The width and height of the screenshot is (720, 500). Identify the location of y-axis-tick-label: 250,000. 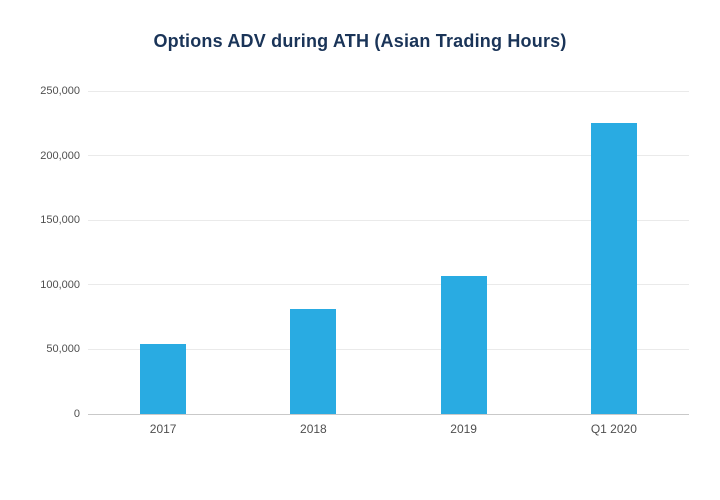
(60, 91).